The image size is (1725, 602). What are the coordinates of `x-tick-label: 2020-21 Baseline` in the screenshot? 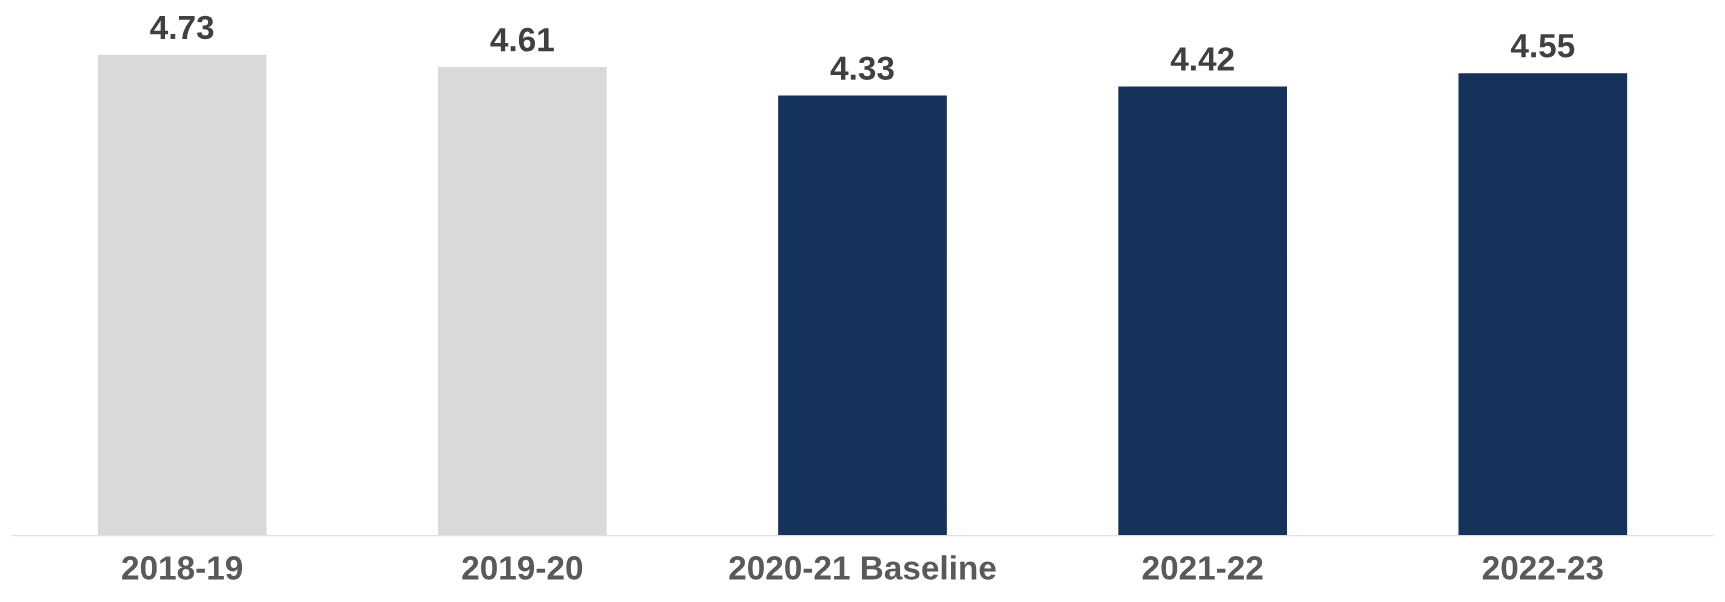 It's located at (862, 567).